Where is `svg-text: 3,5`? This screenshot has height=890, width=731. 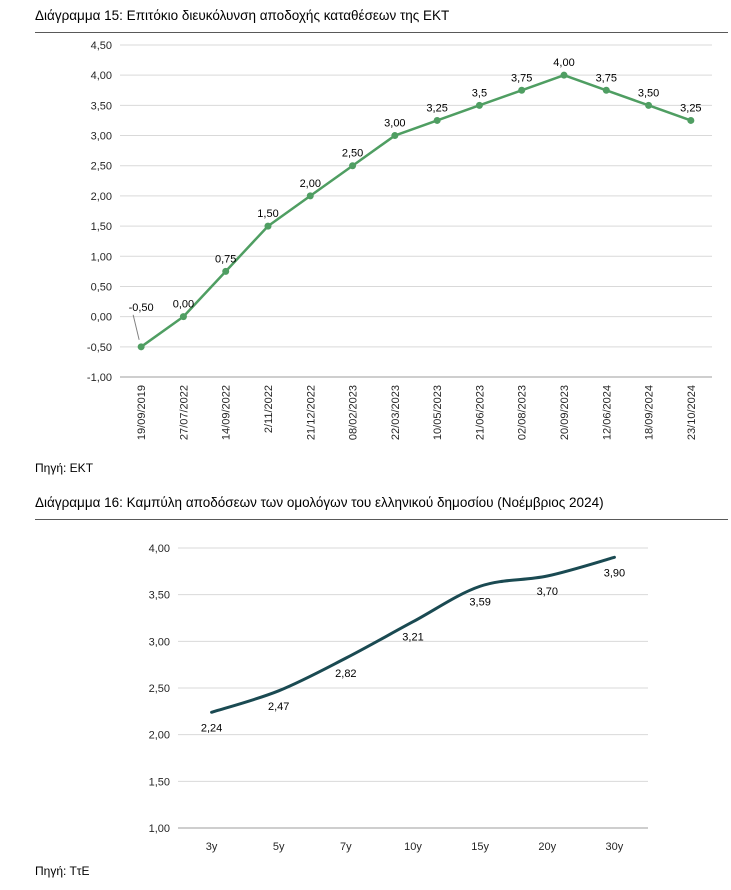
svg-text: 3,5 is located at coordinates (479, 93).